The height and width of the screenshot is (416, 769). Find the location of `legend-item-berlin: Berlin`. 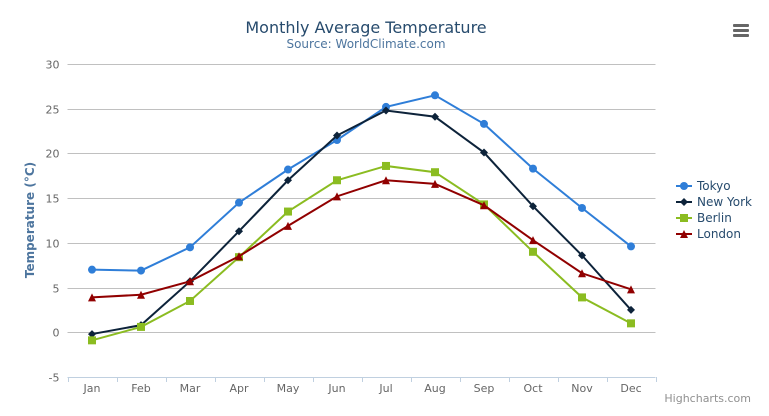

legend-item-berlin: Berlin is located at coordinates (704, 218).